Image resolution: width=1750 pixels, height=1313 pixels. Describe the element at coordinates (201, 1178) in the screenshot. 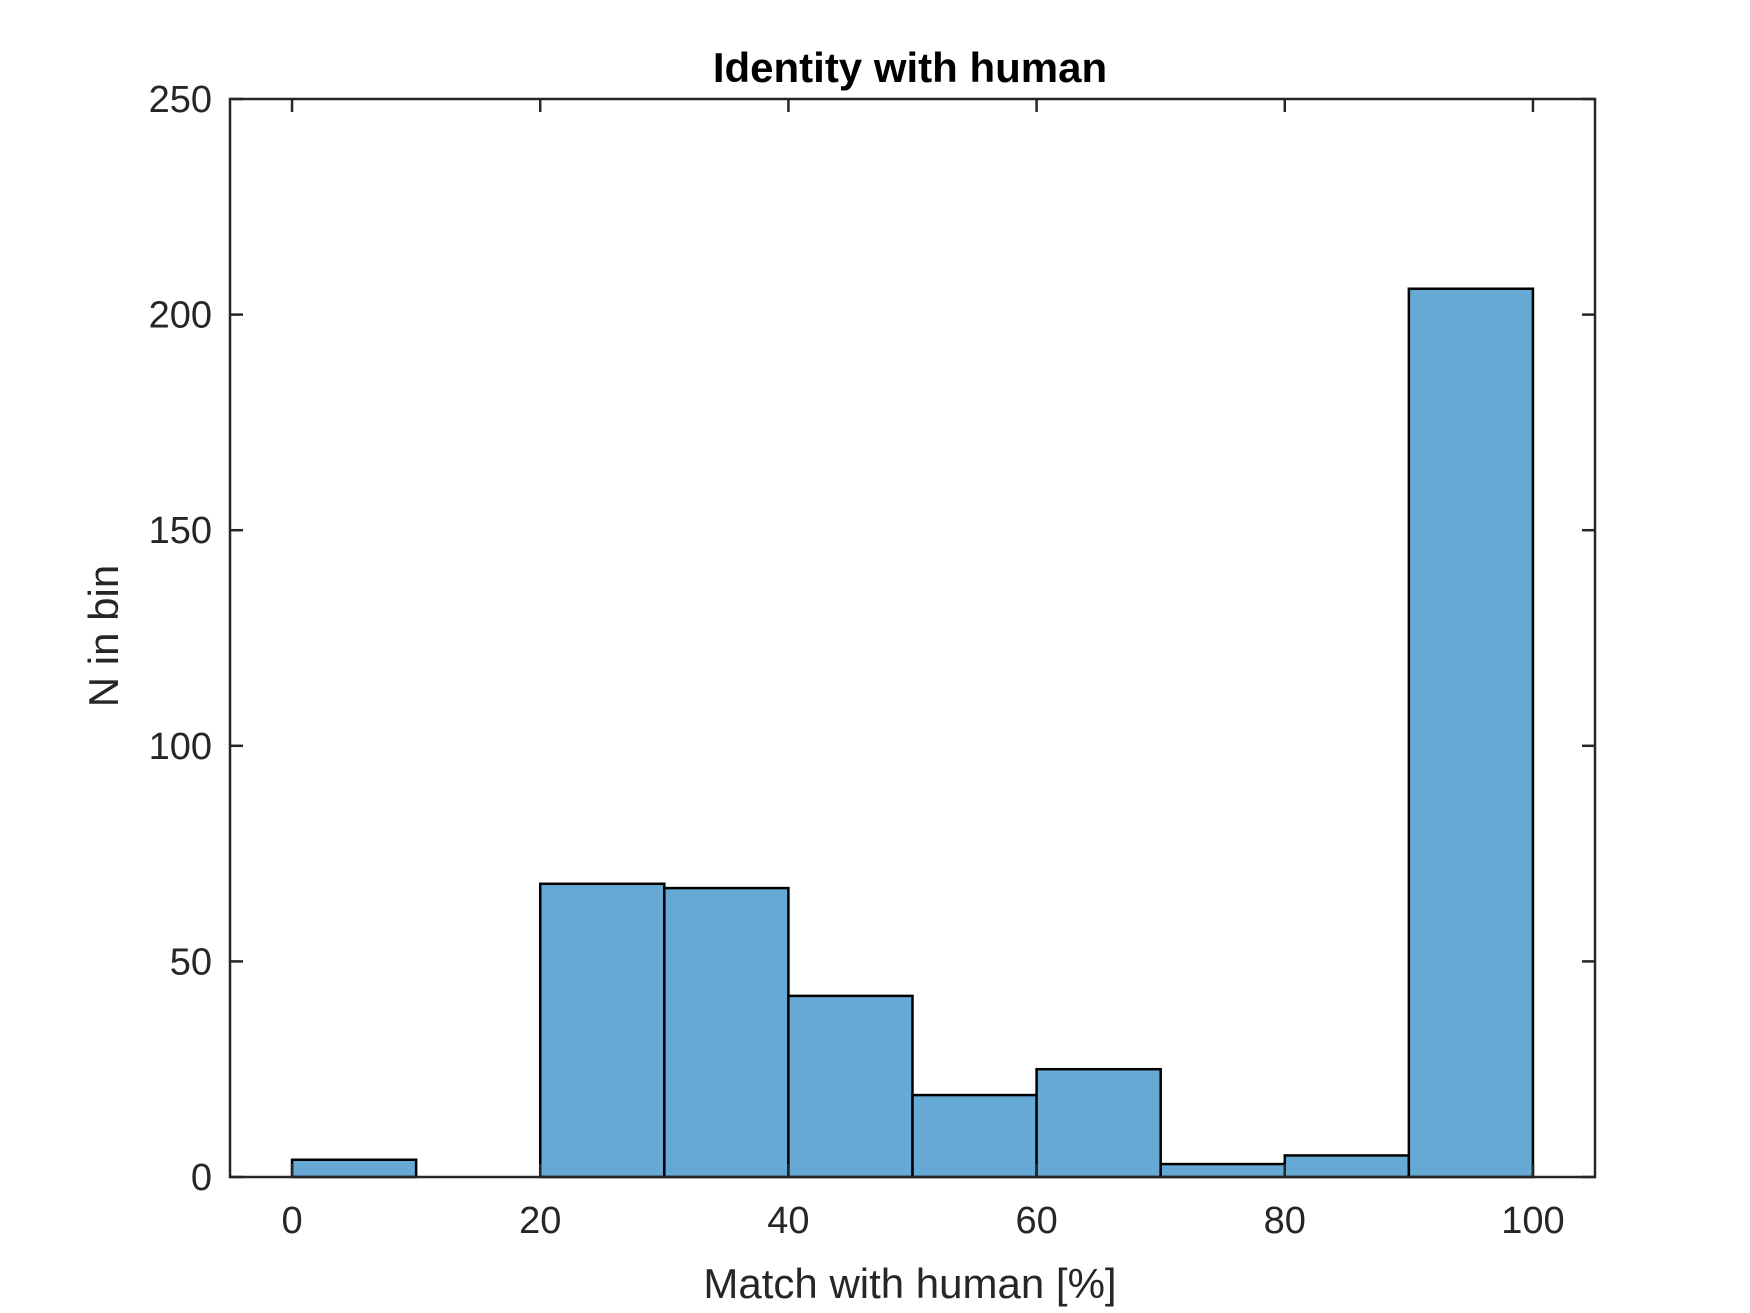

I see `y-tick-label: 0` at that location.